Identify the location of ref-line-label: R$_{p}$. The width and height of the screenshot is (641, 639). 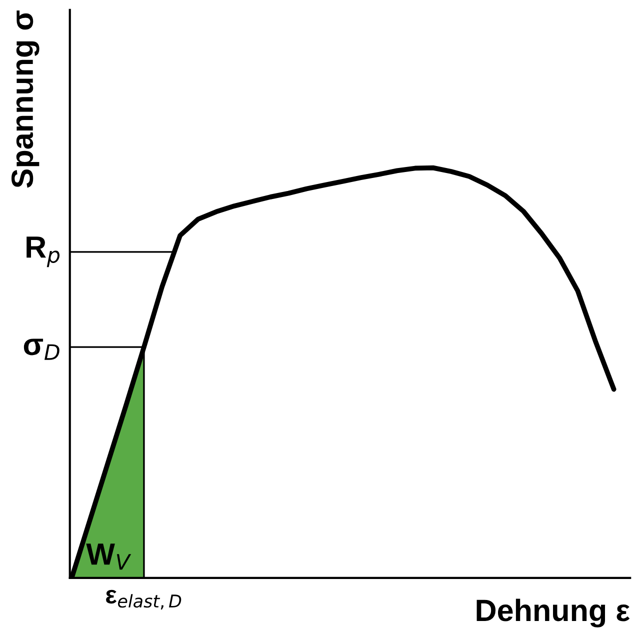
(43, 252).